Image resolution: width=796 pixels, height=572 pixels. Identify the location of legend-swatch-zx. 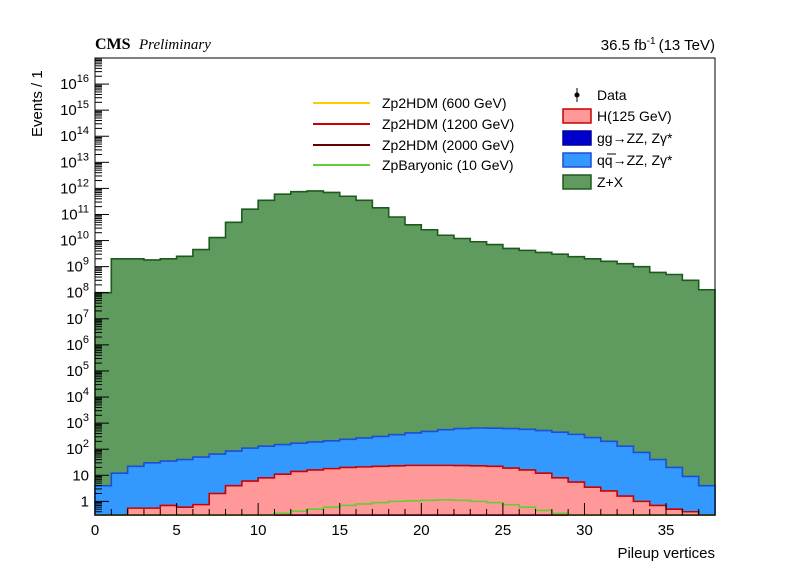
(577, 182).